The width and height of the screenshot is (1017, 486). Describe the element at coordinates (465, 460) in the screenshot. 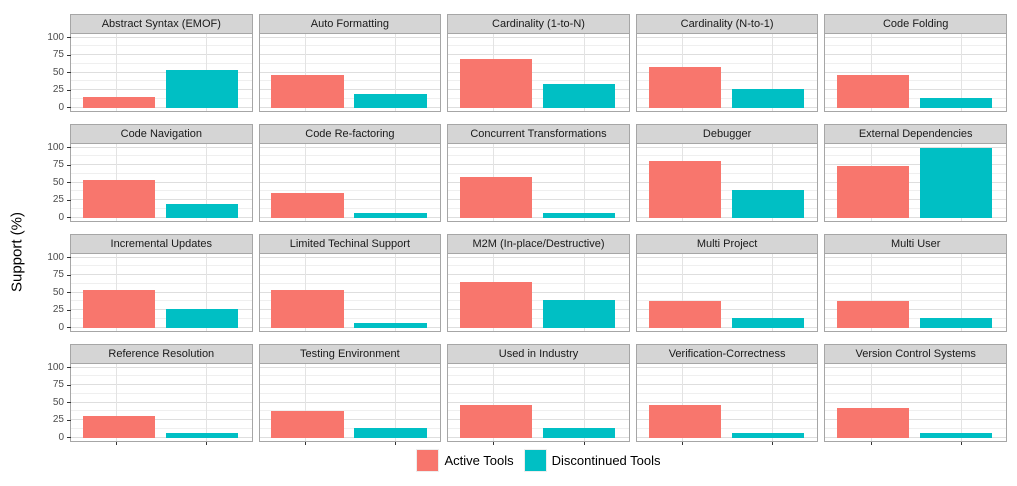

I see `legend-item: Active Tools` at that location.